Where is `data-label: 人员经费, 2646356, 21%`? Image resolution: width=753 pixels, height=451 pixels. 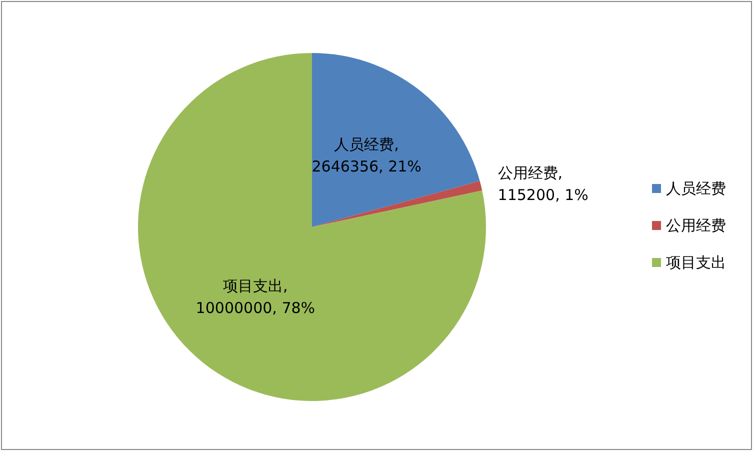 data-label: 人员经费, 2646356, 21% is located at coordinates (367, 155).